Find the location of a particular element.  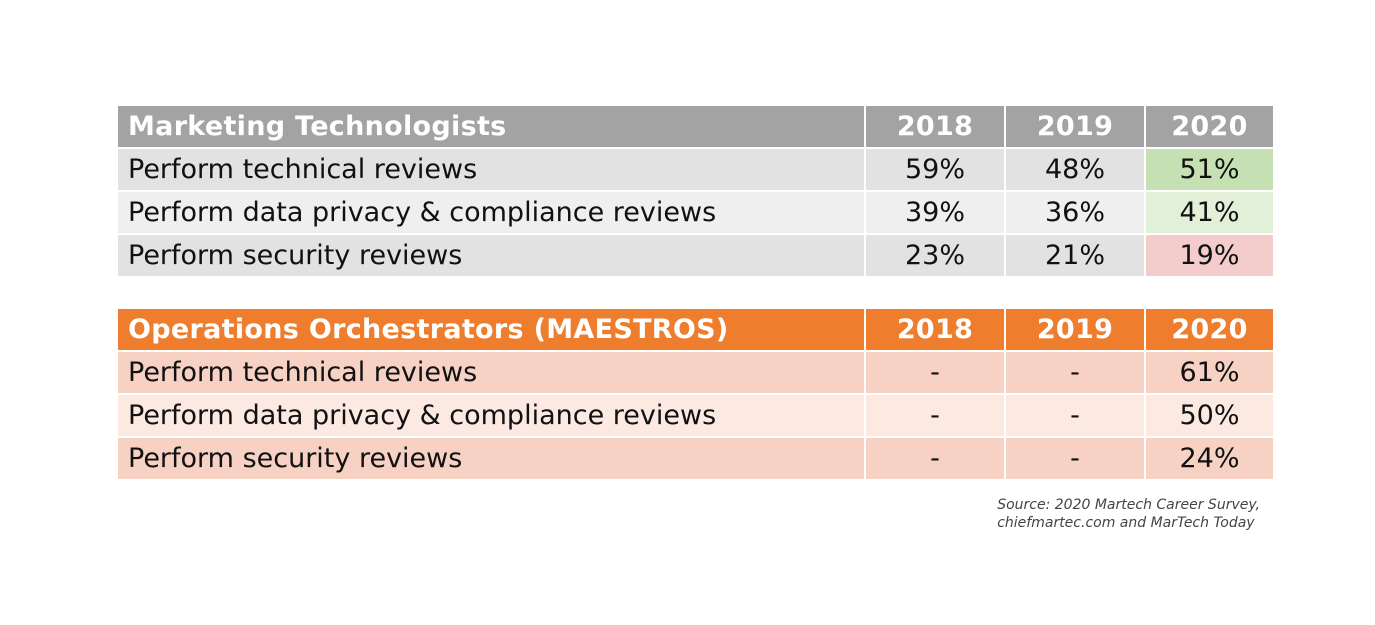

source-line: chiefmartec.com and MarTech Today is located at coordinates (1126, 523).